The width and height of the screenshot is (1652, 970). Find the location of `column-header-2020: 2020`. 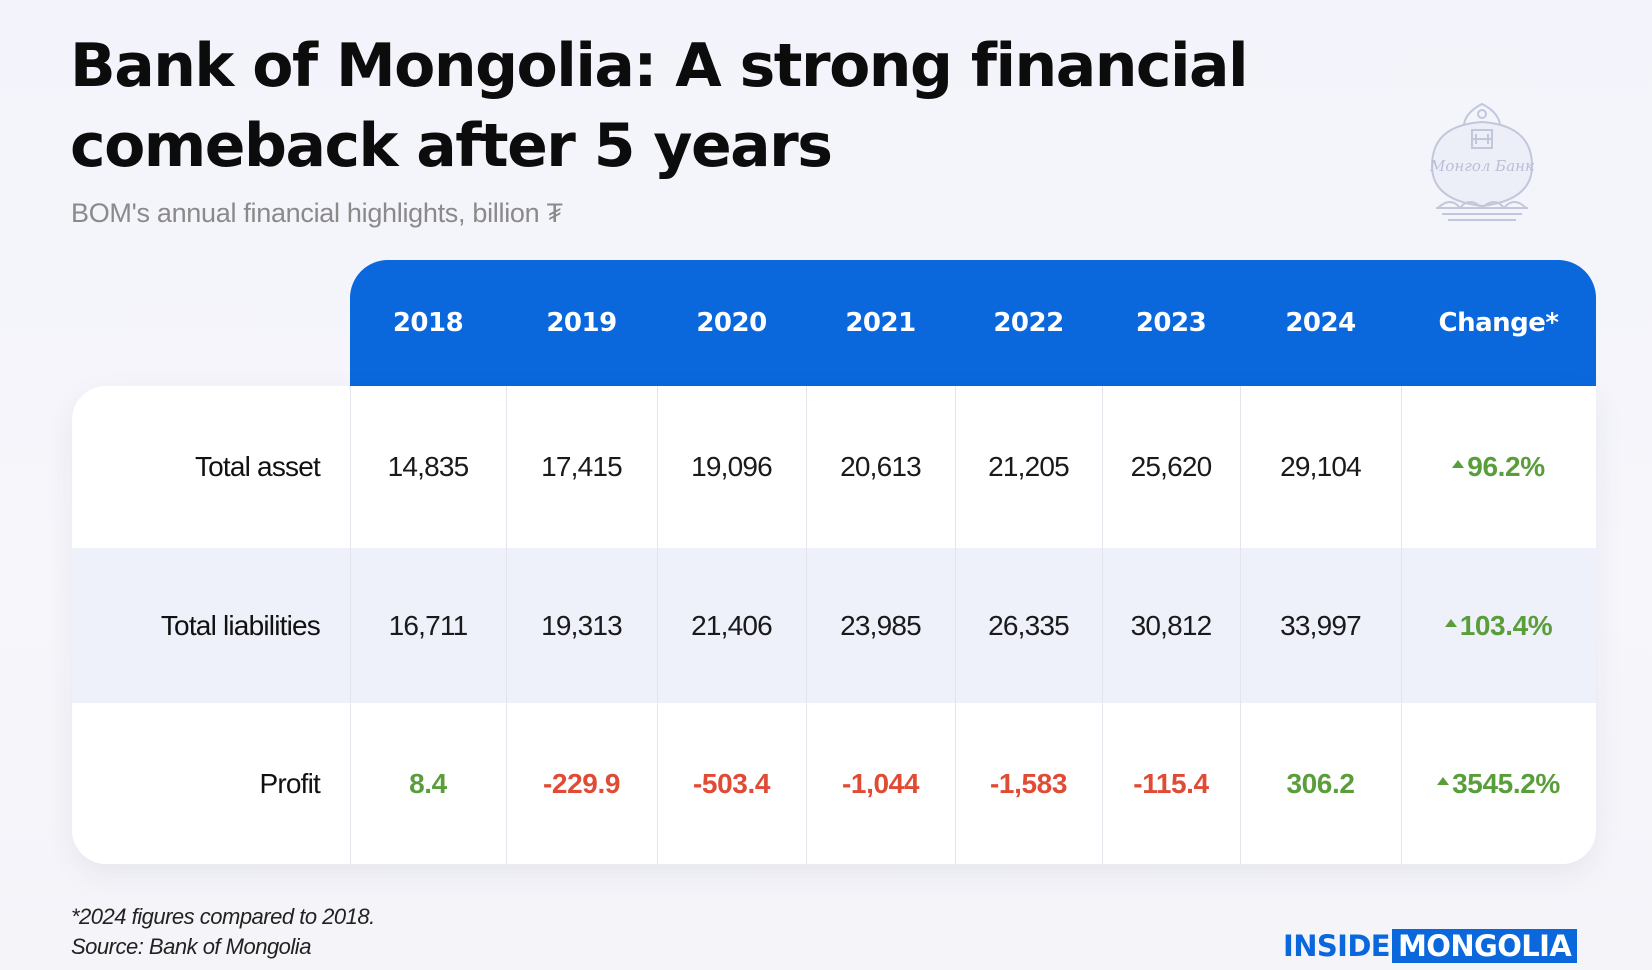

column-header-2020: 2020 is located at coordinates (731, 323).